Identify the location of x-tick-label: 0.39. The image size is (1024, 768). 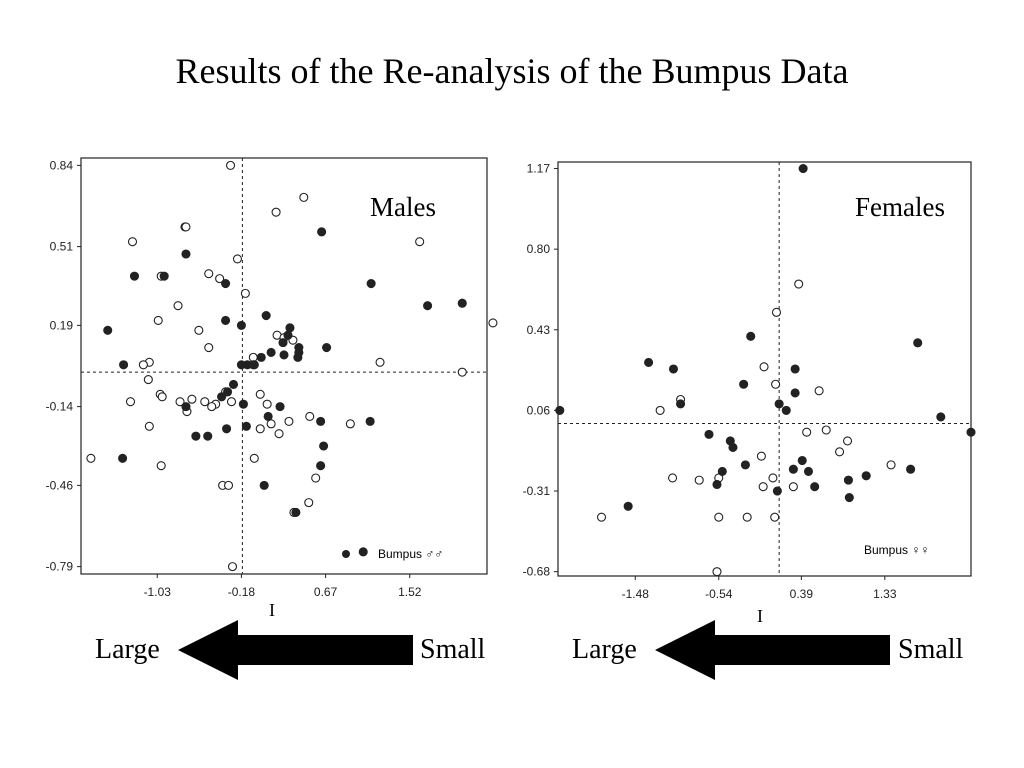
(802, 594).